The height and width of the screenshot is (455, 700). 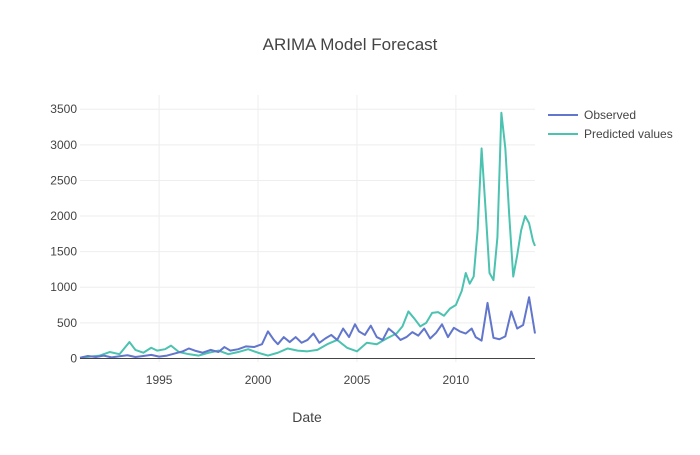 What do you see at coordinates (610, 115) in the screenshot?
I see `legend-label-observed: Observed` at bounding box center [610, 115].